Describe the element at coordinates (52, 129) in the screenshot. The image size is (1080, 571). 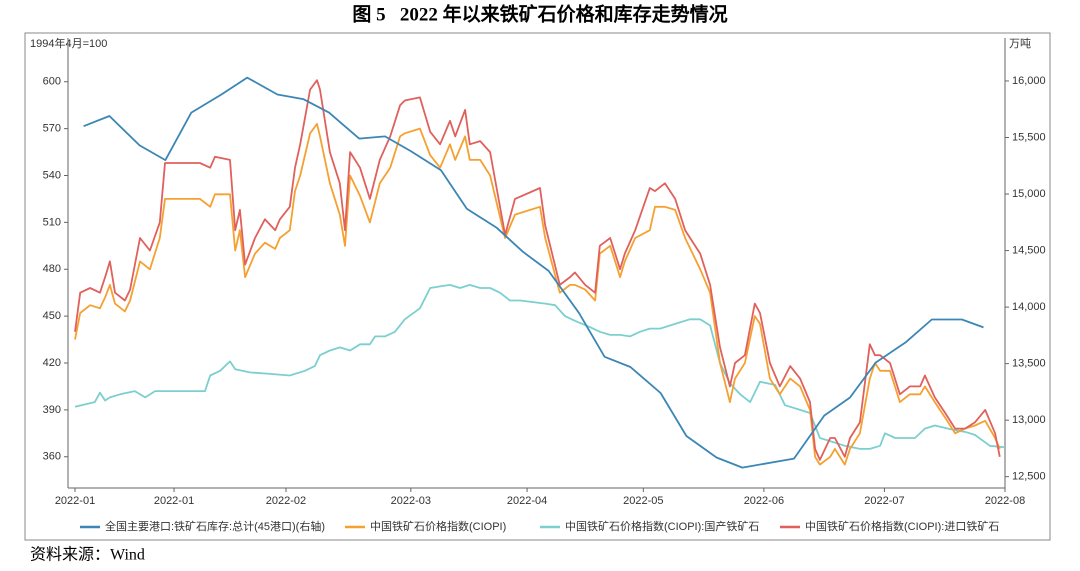
I see `y-tick-label: 570` at that location.